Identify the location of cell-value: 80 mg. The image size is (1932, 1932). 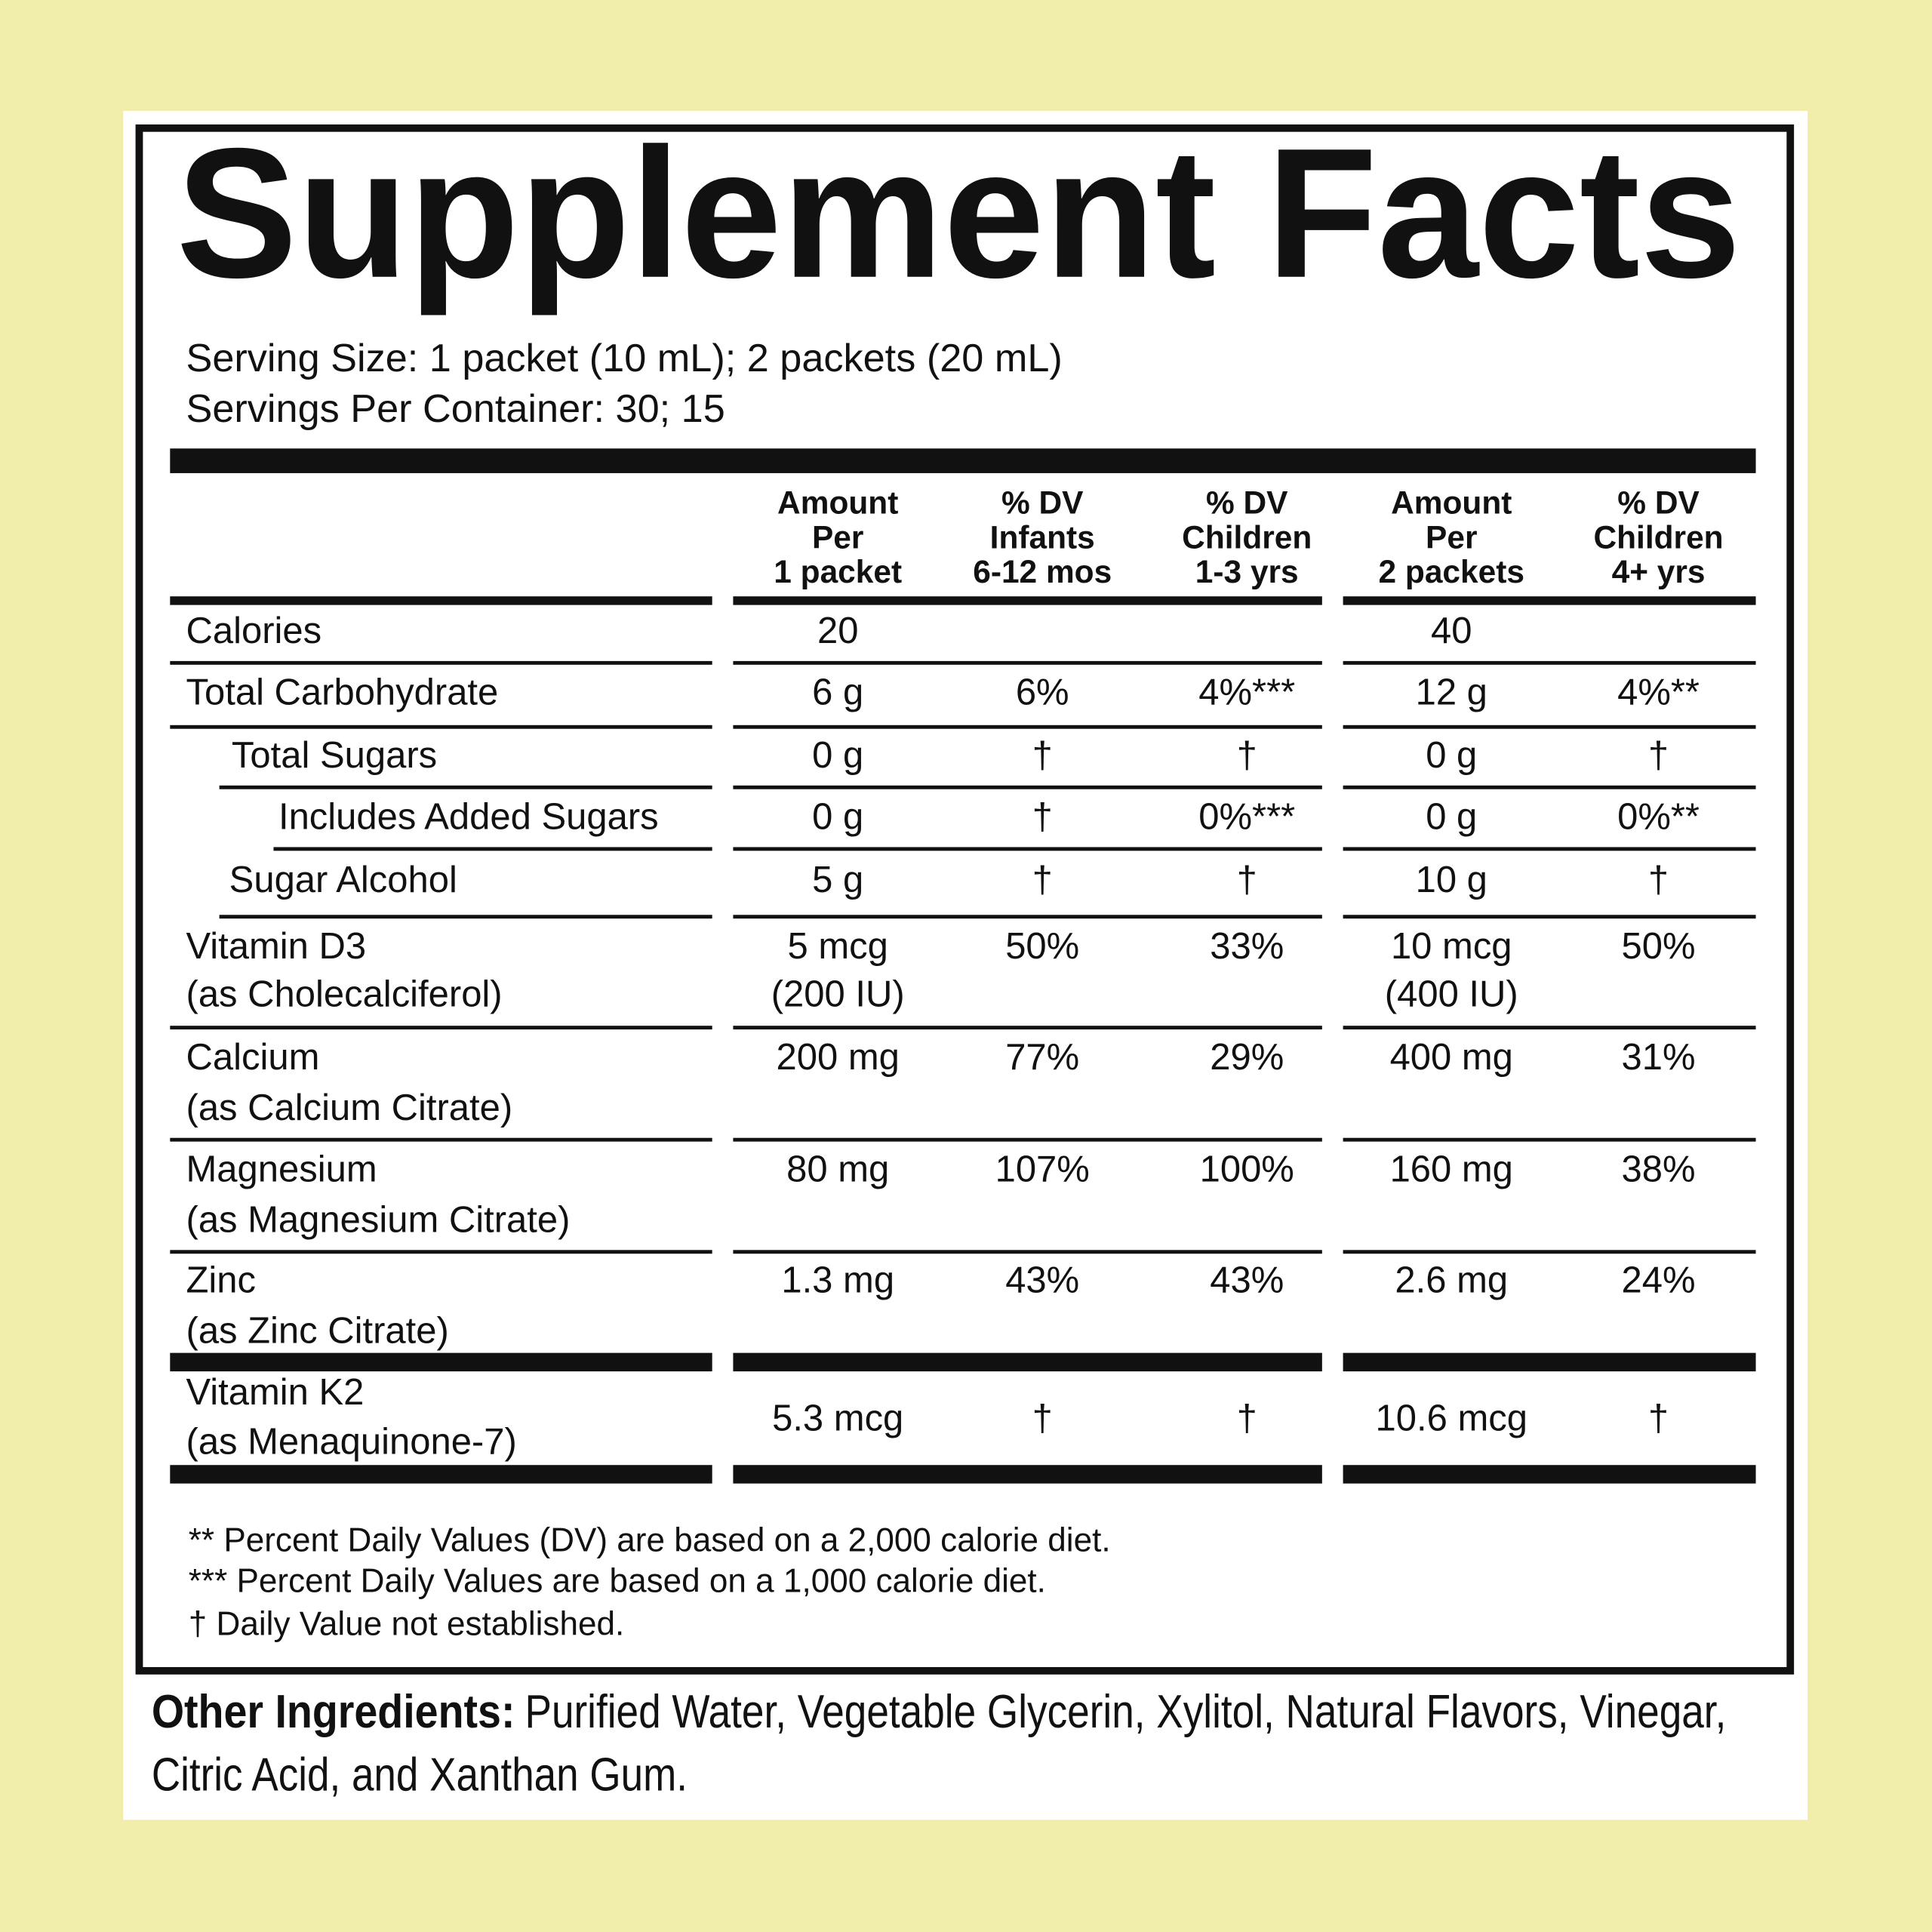
(837, 1169).